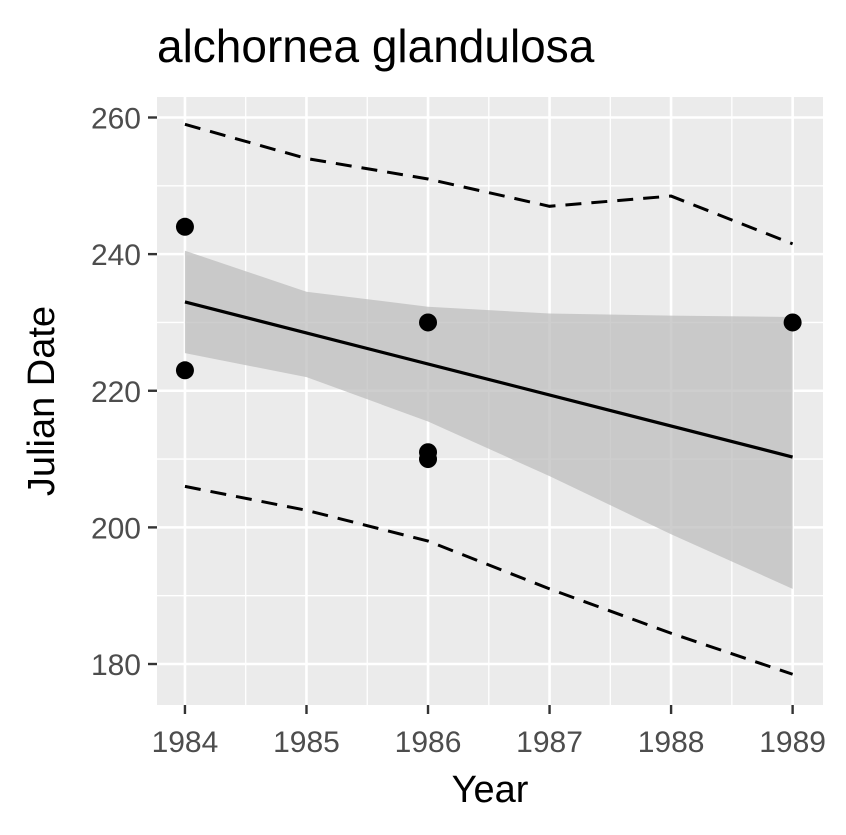 The width and height of the screenshot is (846, 835). What do you see at coordinates (42, 401) in the screenshot?
I see `y-axis-title: Julian Date` at bounding box center [42, 401].